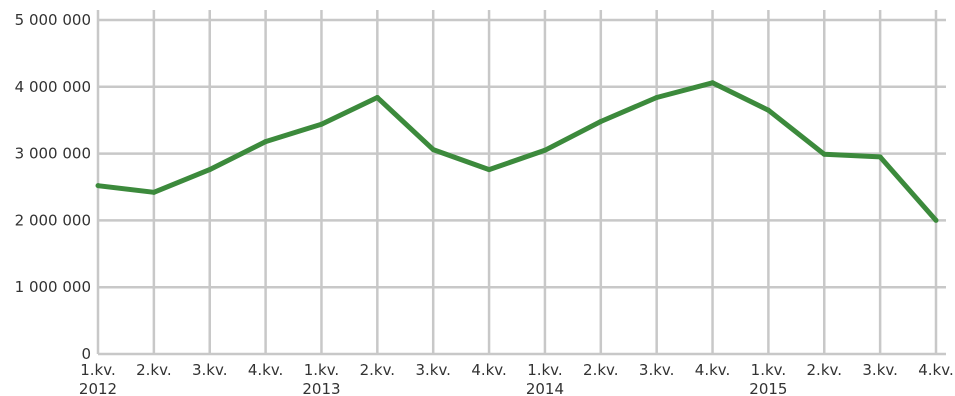 Image resolution: width=955 pixels, height=396 pixels. I want to click on y-tick-label: 4 000 000, so click(53, 87).